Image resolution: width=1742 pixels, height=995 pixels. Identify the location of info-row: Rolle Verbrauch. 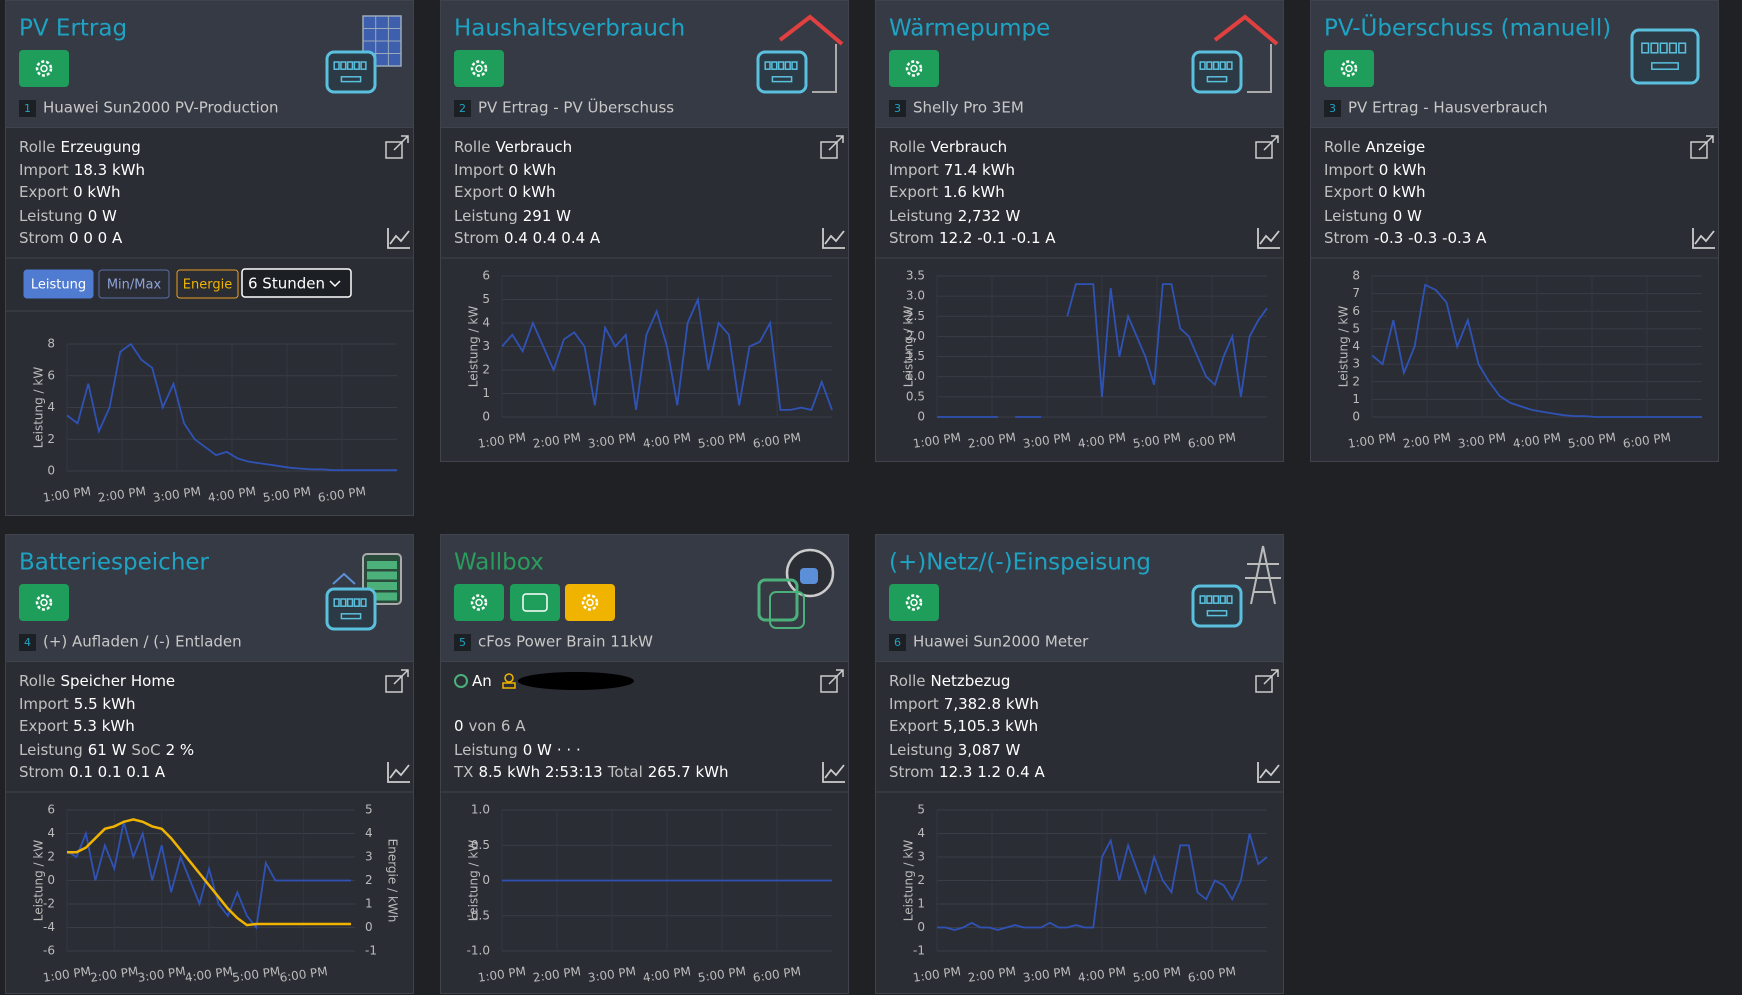
(948, 147).